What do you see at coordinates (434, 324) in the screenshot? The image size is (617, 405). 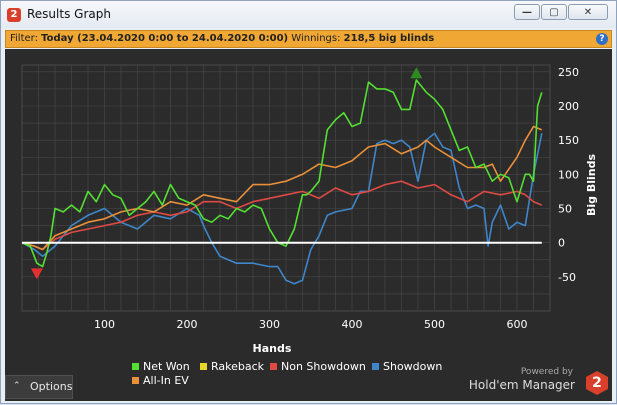 I see `x-tick-label: 500` at bounding box center [434, 324].